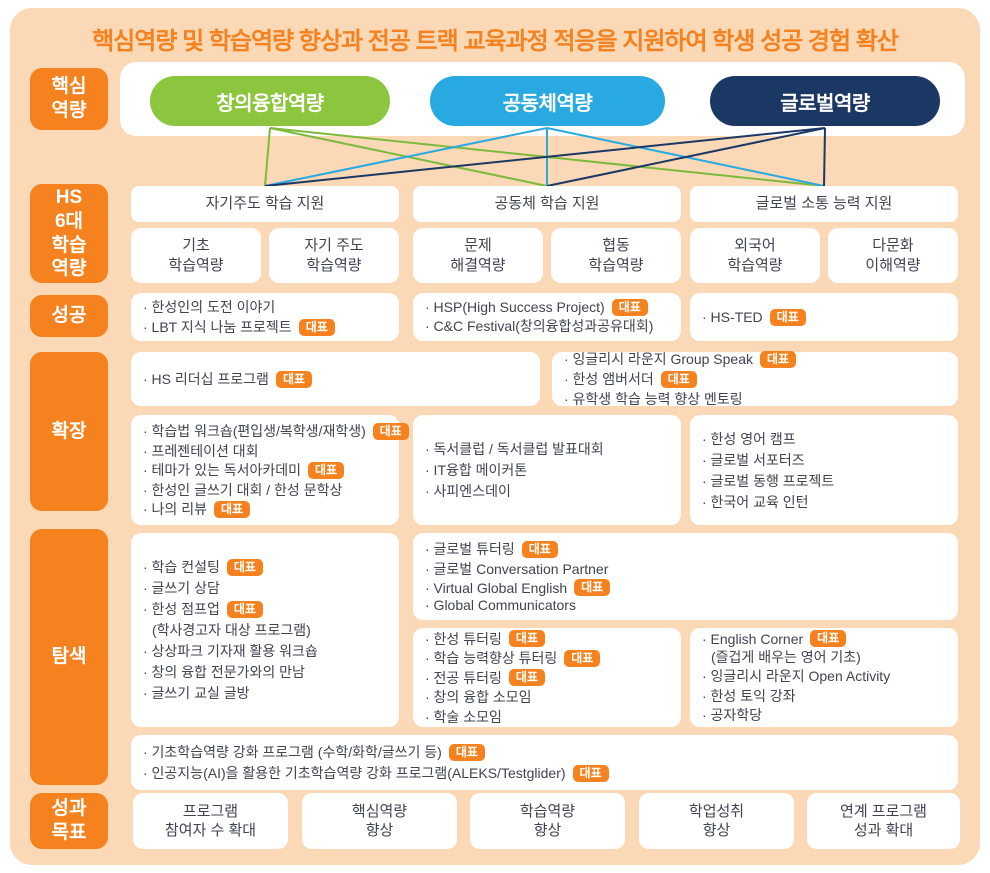 This screenshot has width=990, height=873. Describe the element at coordinates (476, 470) in the screenshot. I see `program-item: · IT융합 메이커톤` at that location.